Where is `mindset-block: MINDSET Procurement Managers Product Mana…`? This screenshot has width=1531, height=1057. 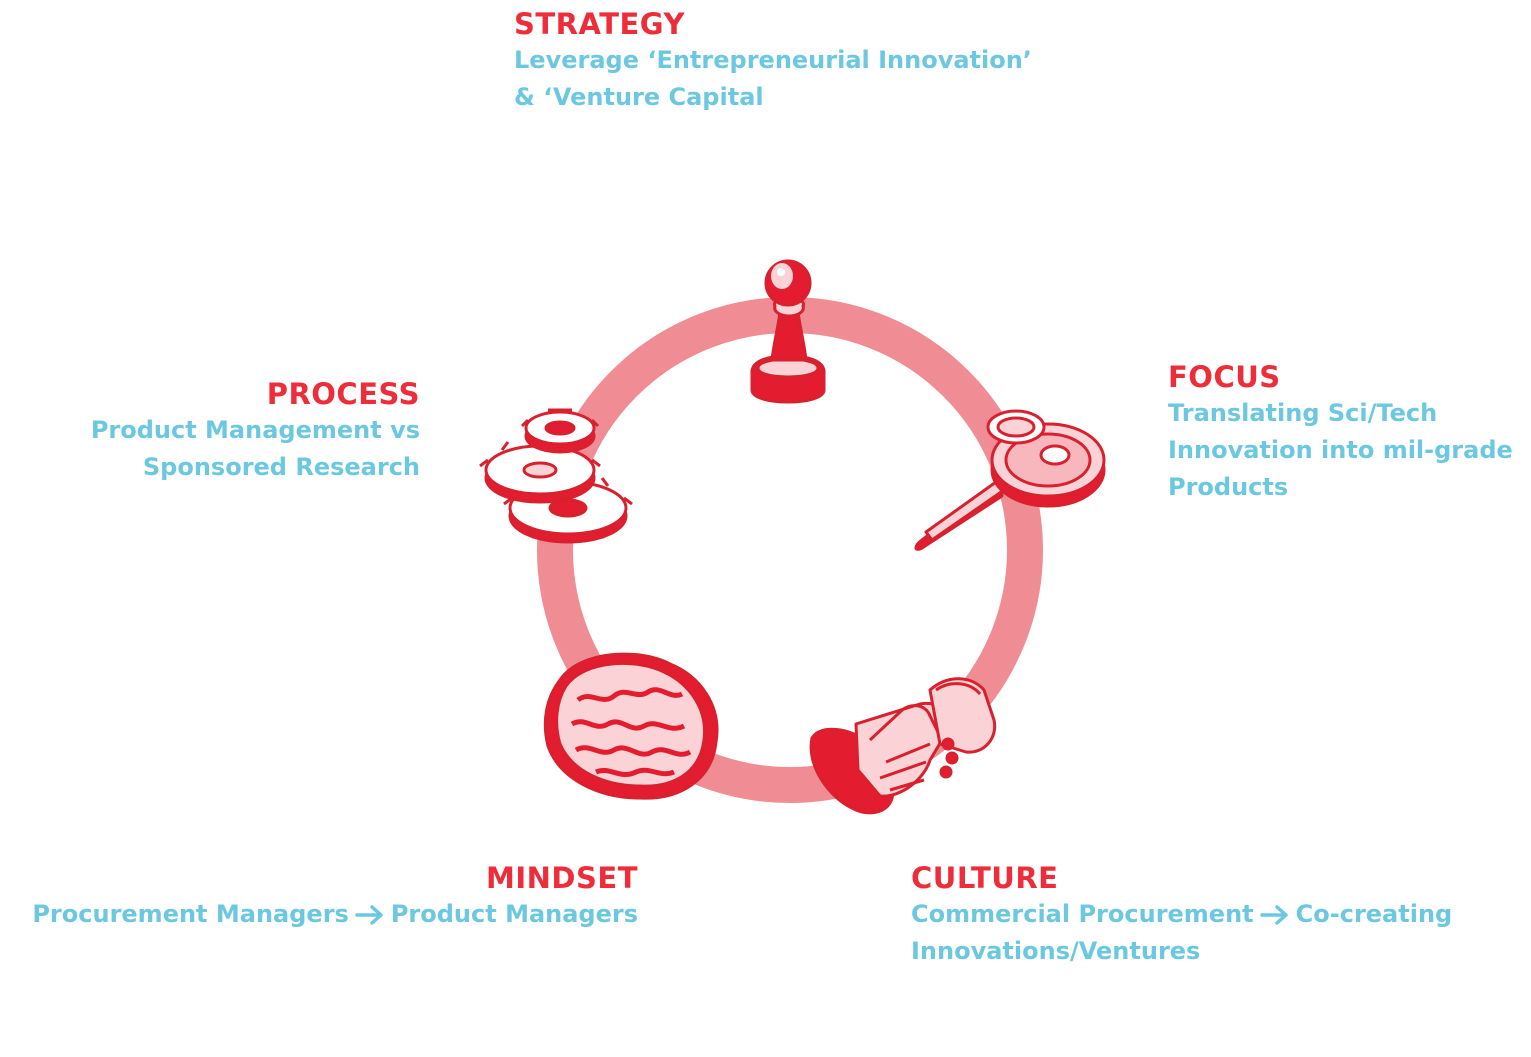 mindset-block: MINDSET Procurement Managers Product Mana… is located at coordinates (335, 896).